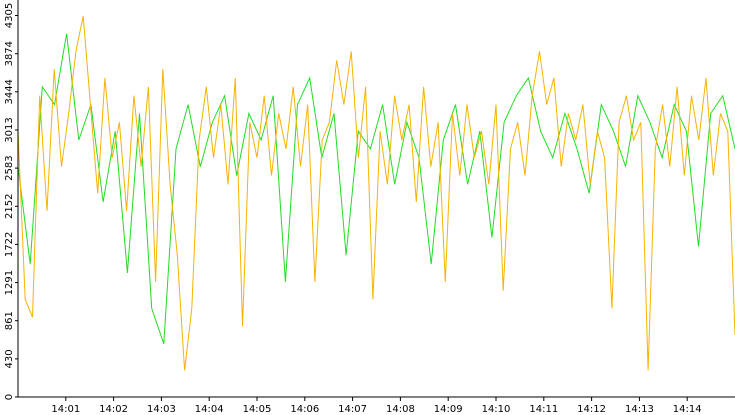  Describe the element at coordinates (9, 15) in the screenshot. I see `y-tick-label: 4305` at that location.